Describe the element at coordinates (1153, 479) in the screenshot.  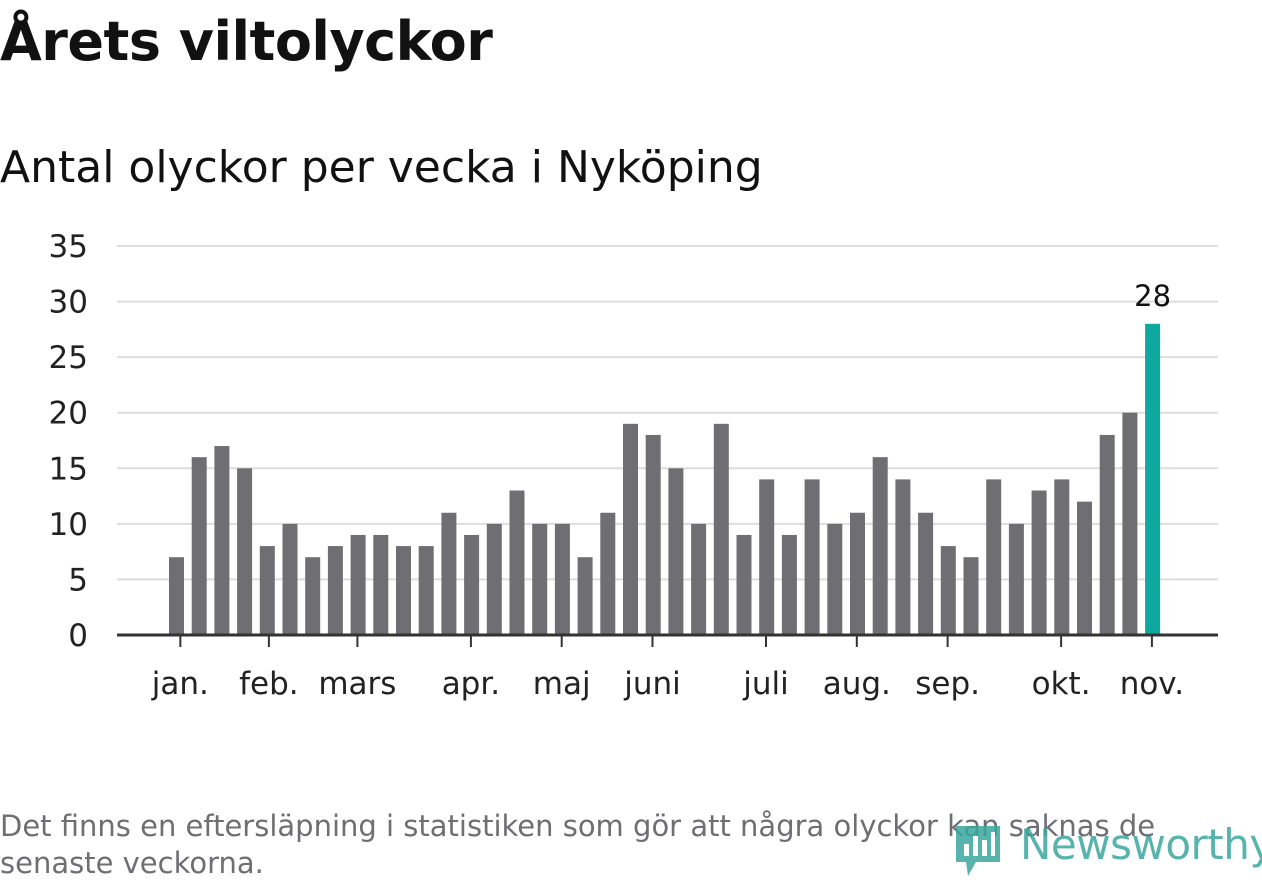
I see `bar-highlight` at that location.